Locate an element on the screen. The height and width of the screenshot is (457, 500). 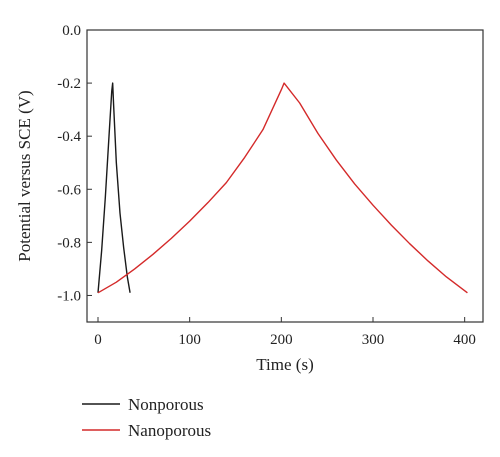
x-tick-label: 100 is located at coordinates (189, 340).